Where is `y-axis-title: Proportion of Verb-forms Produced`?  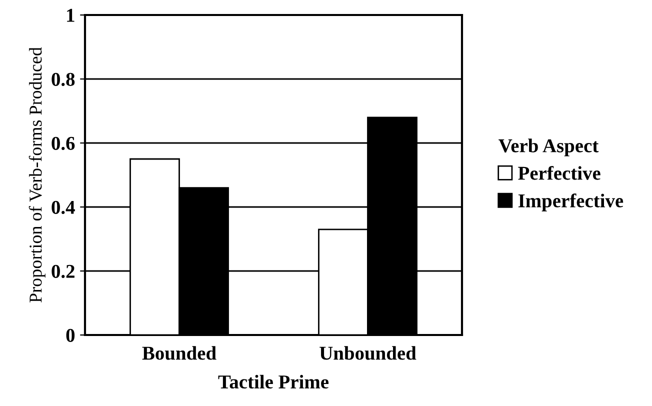
y-axis-title: Proportion of Verb-forms Produced is located at coordinates (37, 174).